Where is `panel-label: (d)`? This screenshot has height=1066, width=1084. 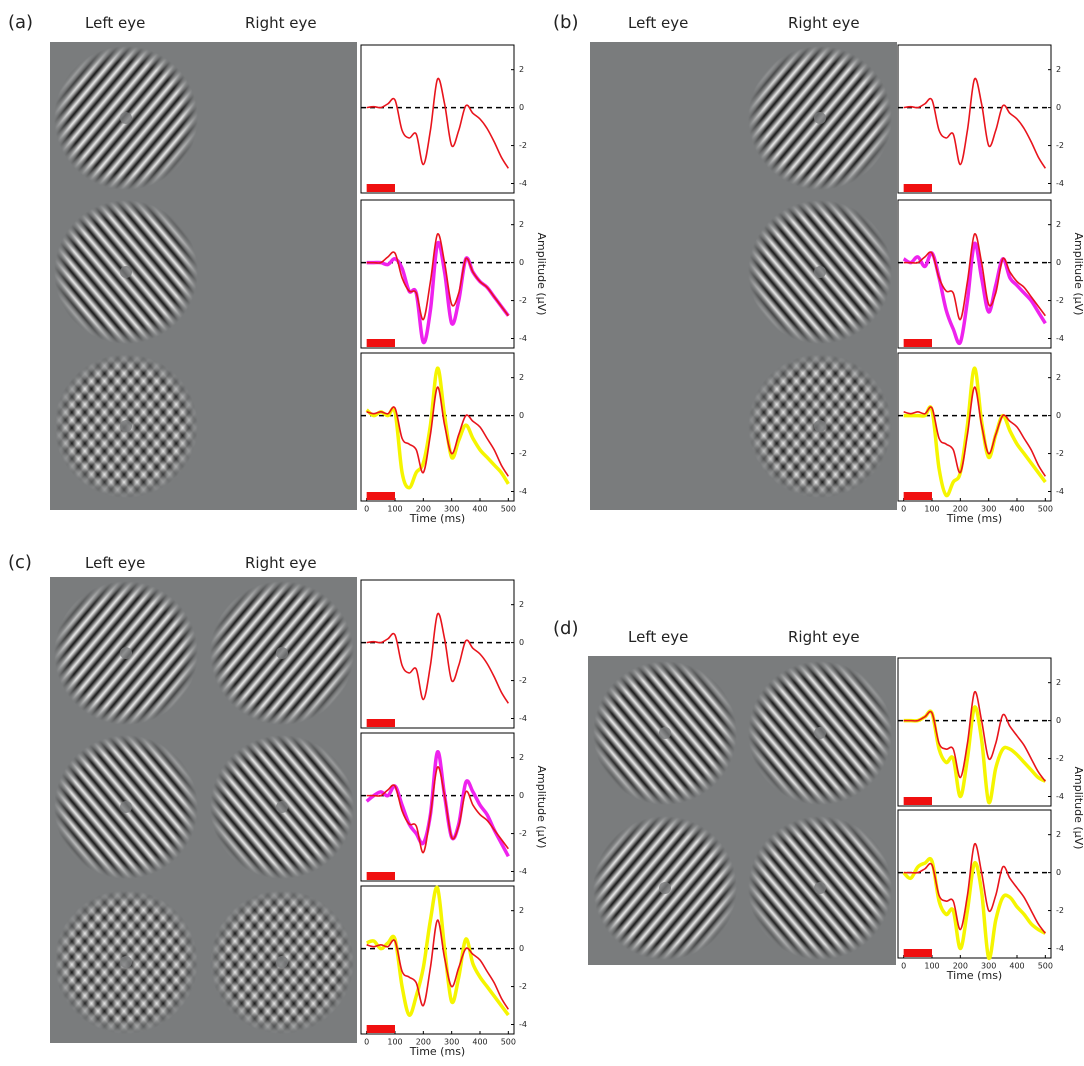
panel-label: (d) is located at coordinates (565, 628).